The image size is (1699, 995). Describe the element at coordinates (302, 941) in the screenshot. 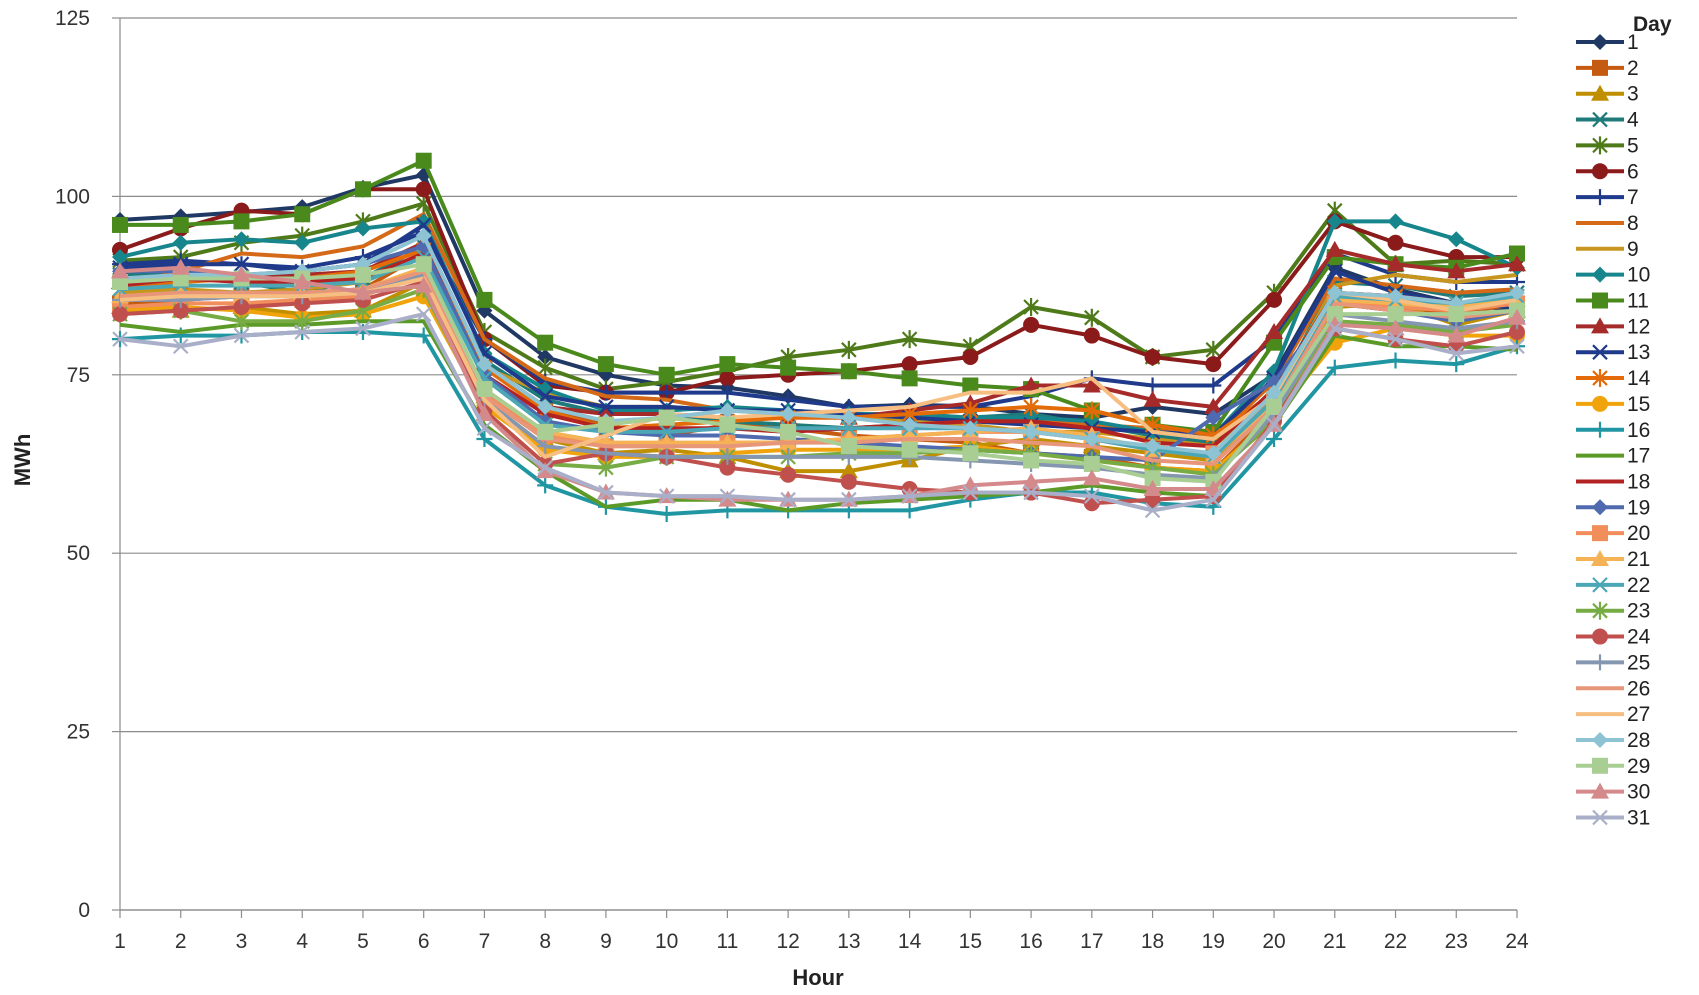

I see `x-tick-label: 4` at that location.